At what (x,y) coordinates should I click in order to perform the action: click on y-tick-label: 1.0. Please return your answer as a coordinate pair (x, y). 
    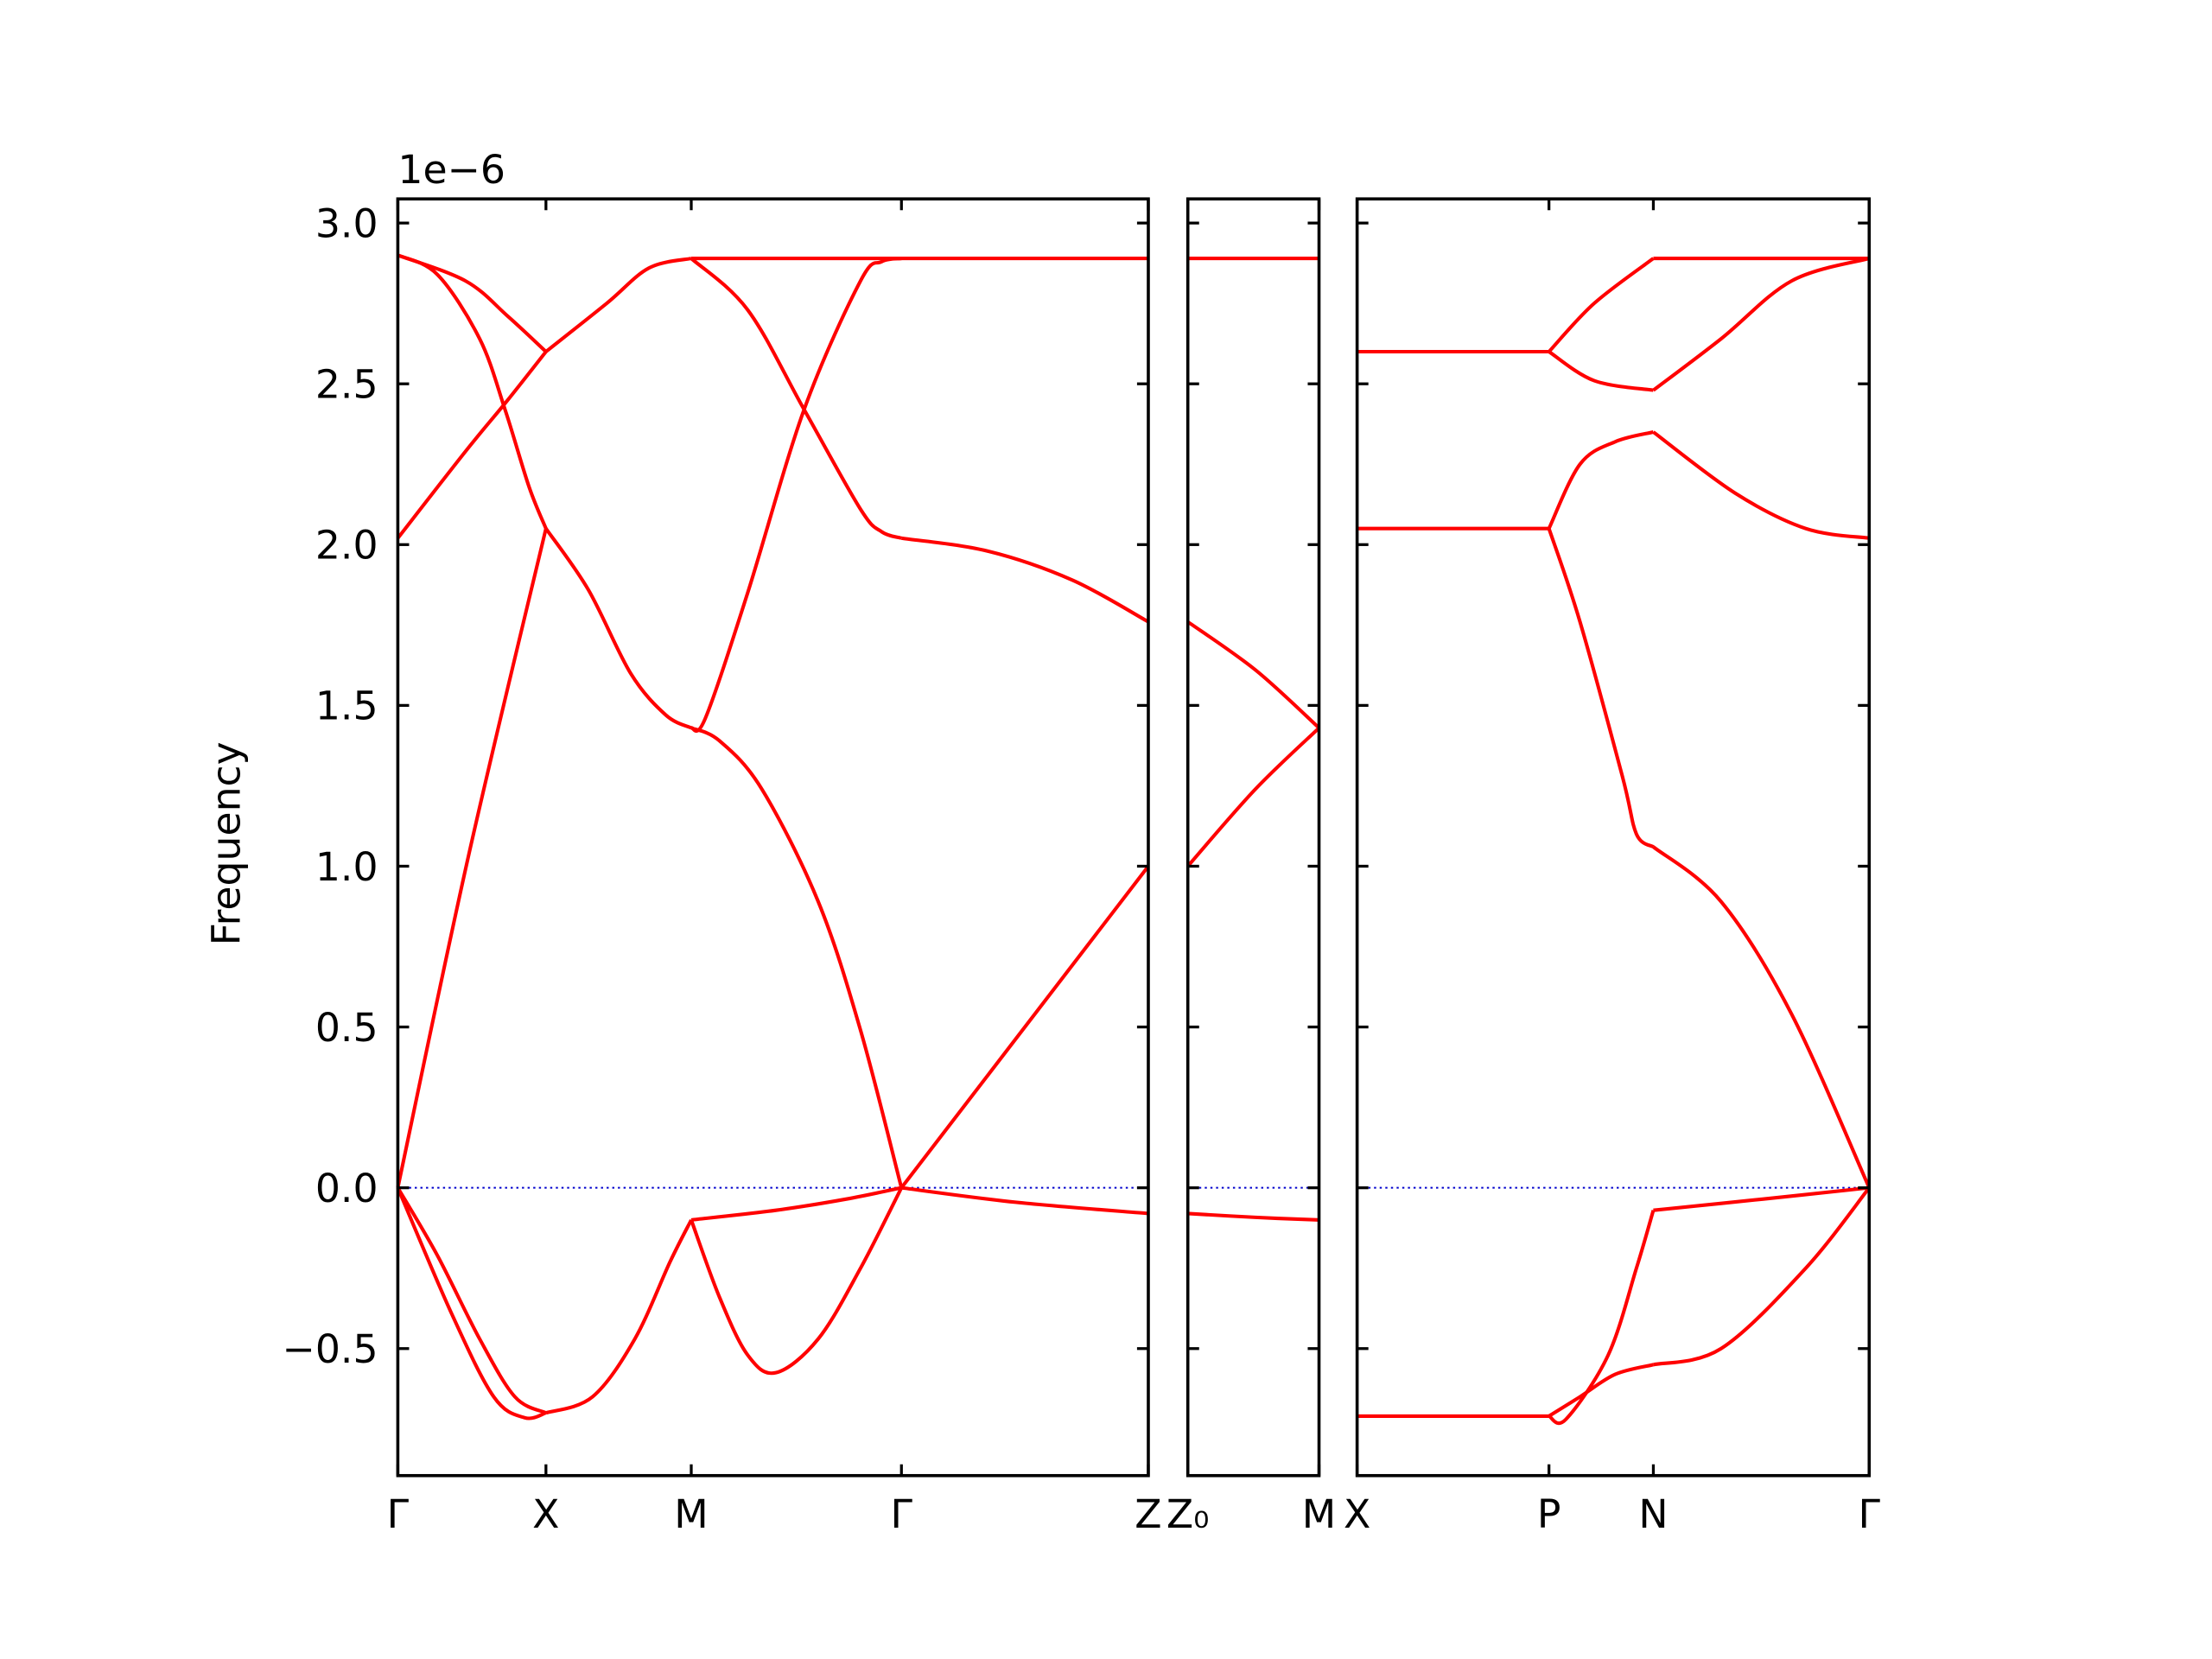
    Looking at the image, I should click on (346, 867).